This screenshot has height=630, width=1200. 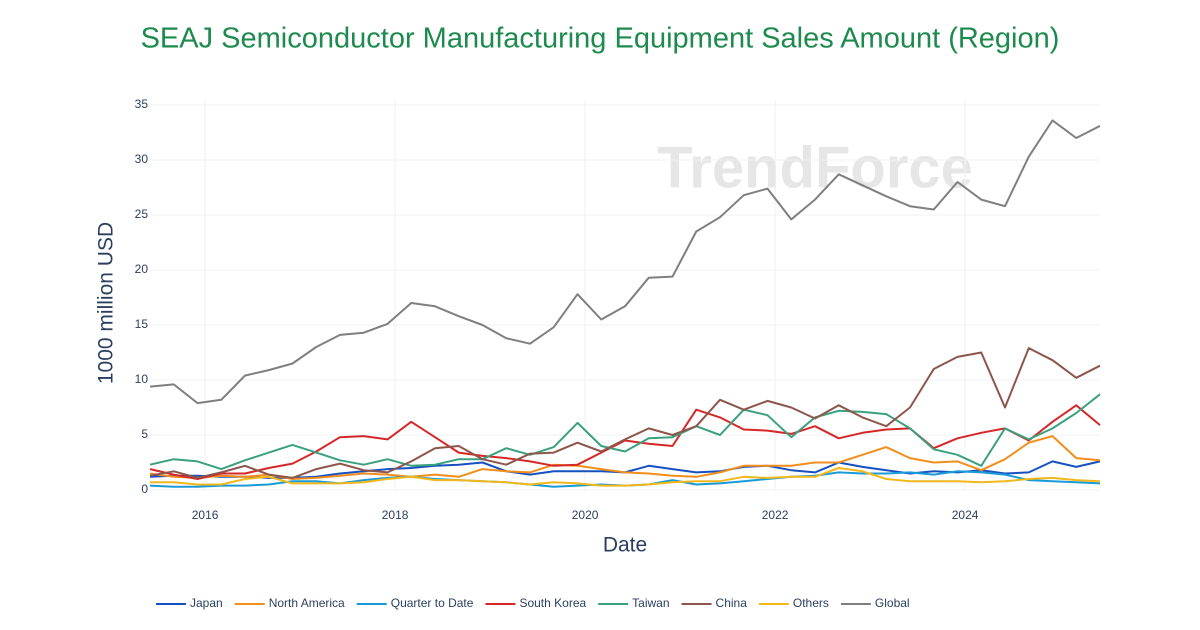 I want to click on legend-item: Quarter to Date, so click(x=415, y=603).